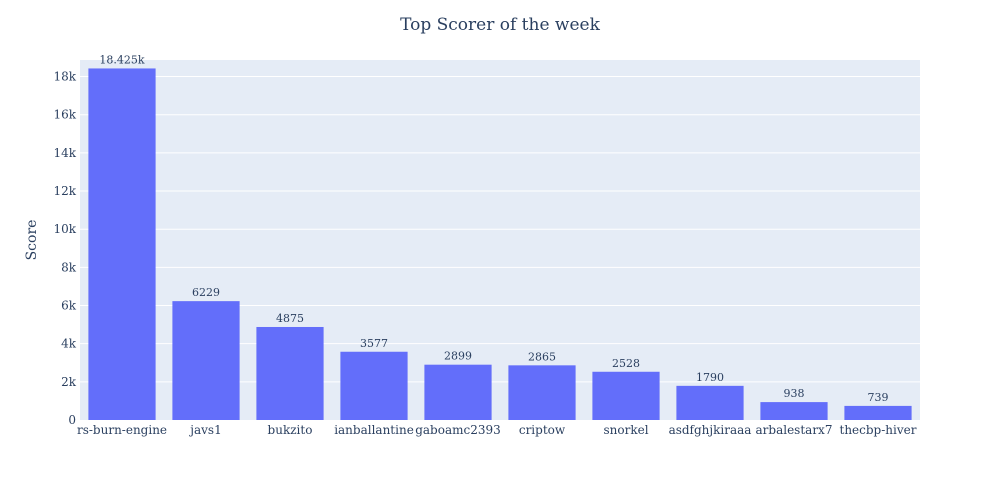 This screenshot has height=500, width=1000. Describe the element at coordinates (794, 411) in the screenshot. I see `bar-arbalestarx7` at that location.